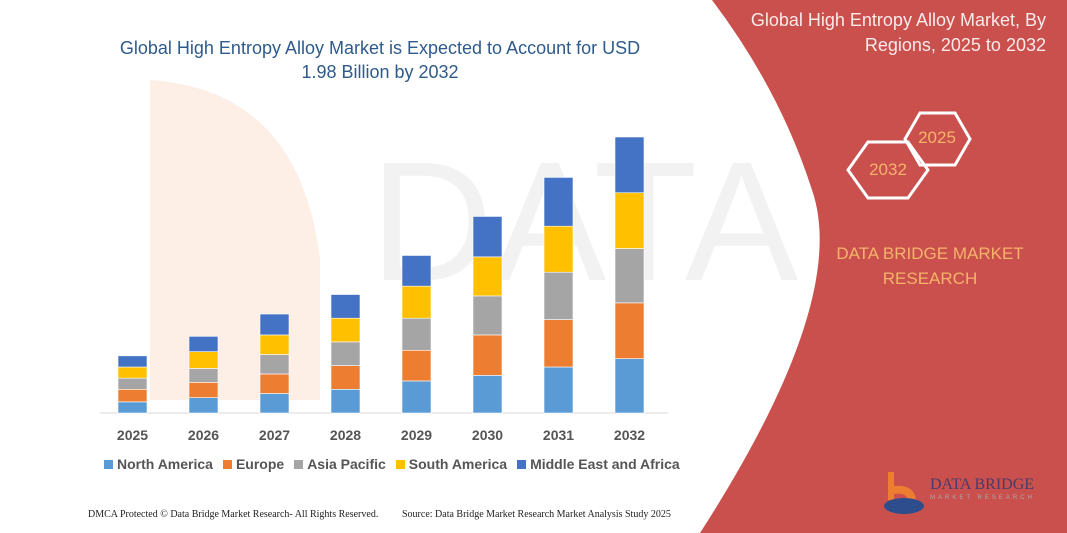 This screenshot has width=1067, height=533. Describe the element at coordinates (203, 375) in the screenshot. I see `bar-2026-asia-pacific` at that location.